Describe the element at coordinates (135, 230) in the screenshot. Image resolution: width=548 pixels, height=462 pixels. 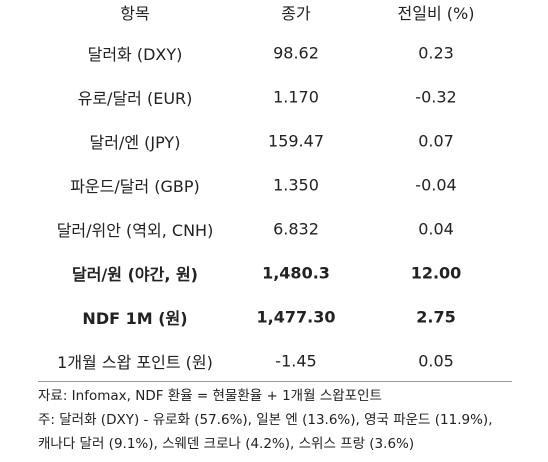
I see `table-cell: 달러/위안 (역외, CNH)` at that location.